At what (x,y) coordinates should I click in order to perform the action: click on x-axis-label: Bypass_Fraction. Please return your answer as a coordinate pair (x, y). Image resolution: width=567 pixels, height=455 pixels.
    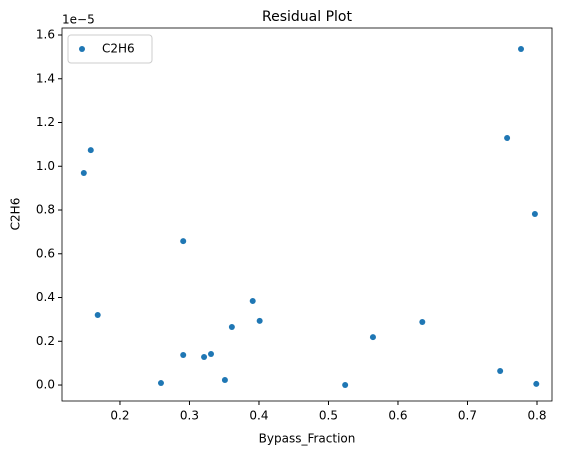
    Looking at the image, I should click on (307, 439).